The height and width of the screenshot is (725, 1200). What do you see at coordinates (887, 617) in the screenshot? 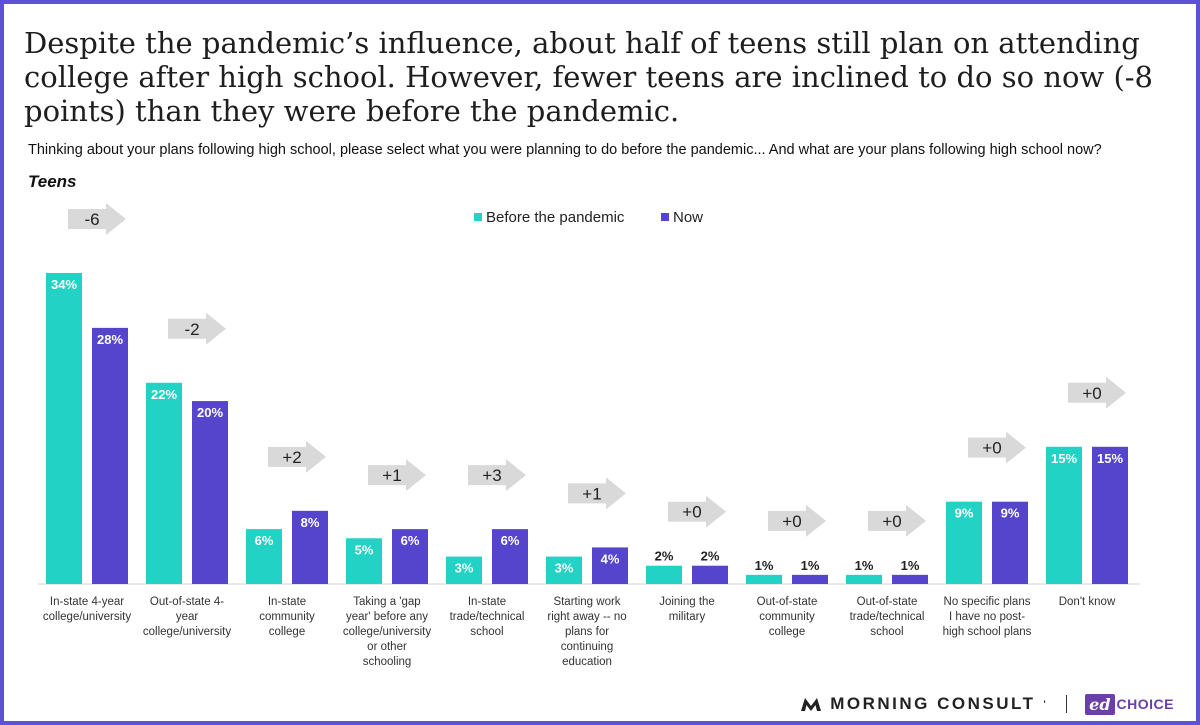
I see `category-label: Out-of-state trade/technical school` at bounding box center [887, 617].